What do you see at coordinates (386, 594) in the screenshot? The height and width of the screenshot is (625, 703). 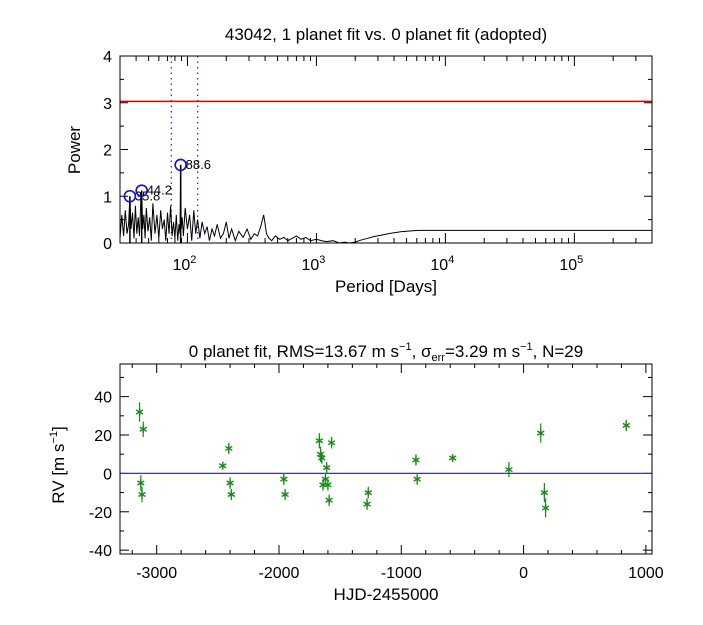 I see `rv-xlabel: HJD-2455000` at bounding box center [386, 594].